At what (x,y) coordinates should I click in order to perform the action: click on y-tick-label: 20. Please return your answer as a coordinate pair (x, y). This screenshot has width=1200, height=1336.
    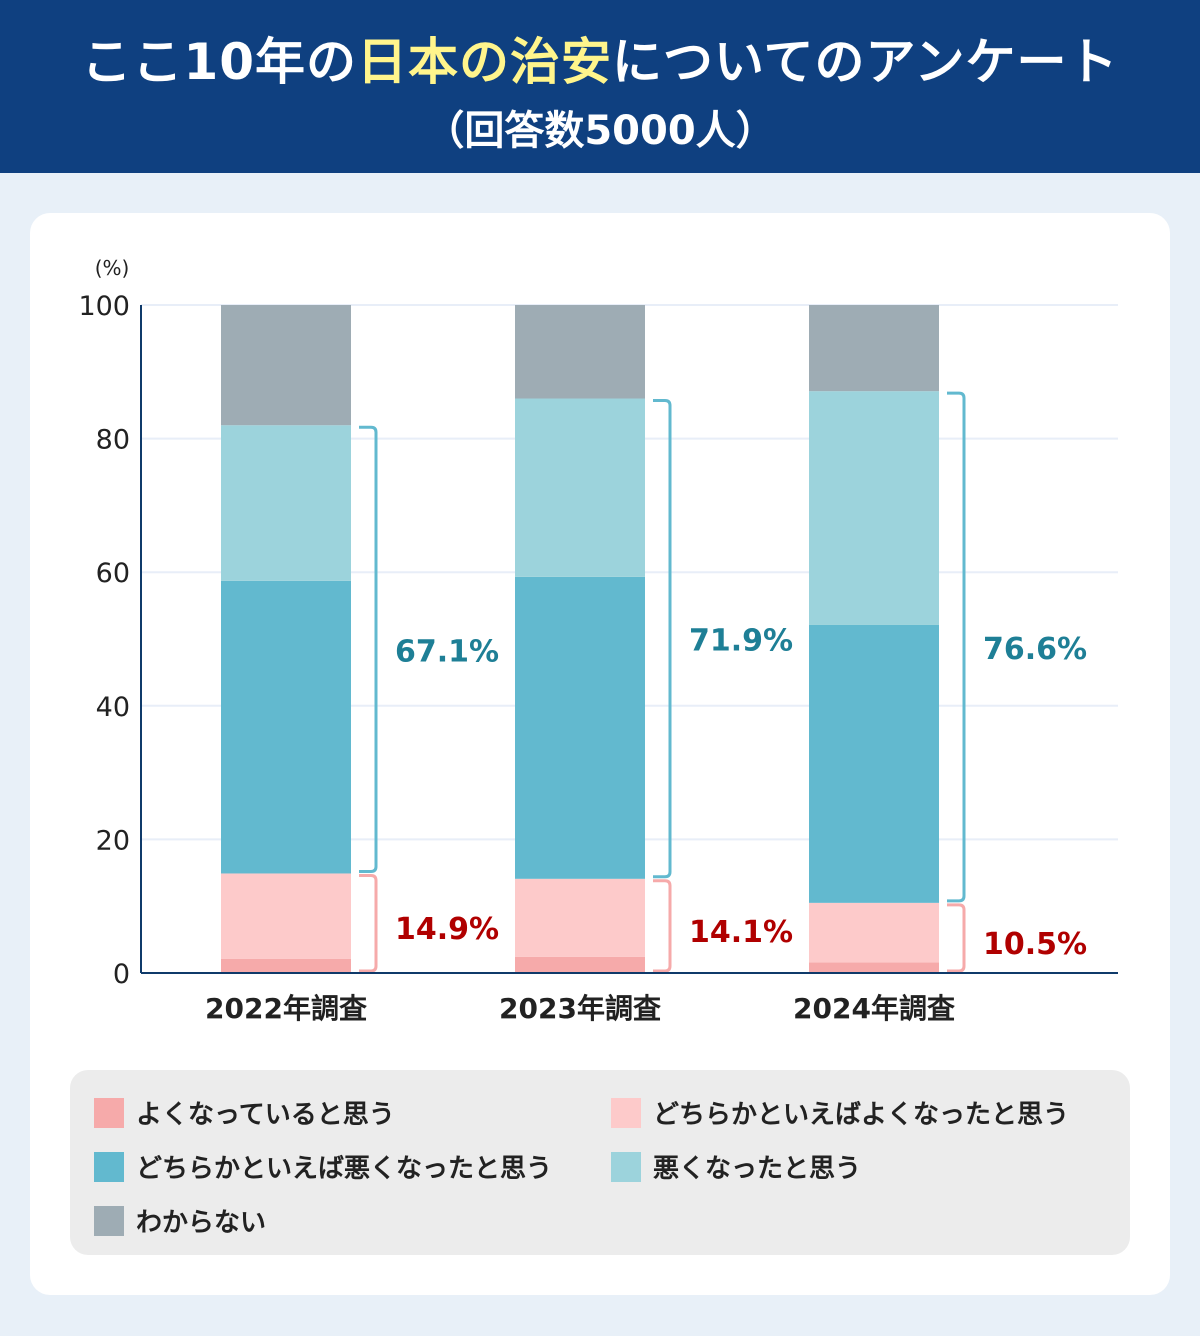
    Looking at the image, I should click on (113, 840).